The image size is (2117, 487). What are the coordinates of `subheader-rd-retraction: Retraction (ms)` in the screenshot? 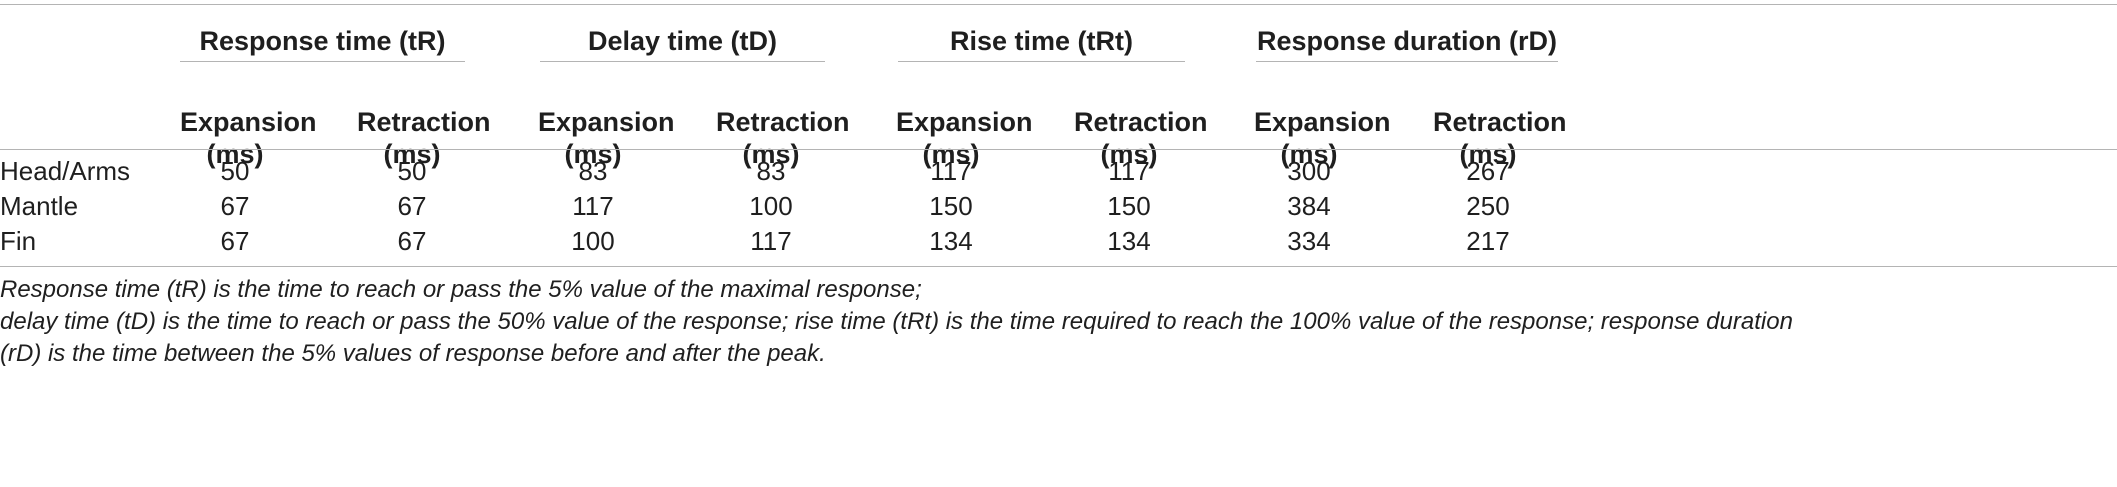 It's located at (1500, 138).